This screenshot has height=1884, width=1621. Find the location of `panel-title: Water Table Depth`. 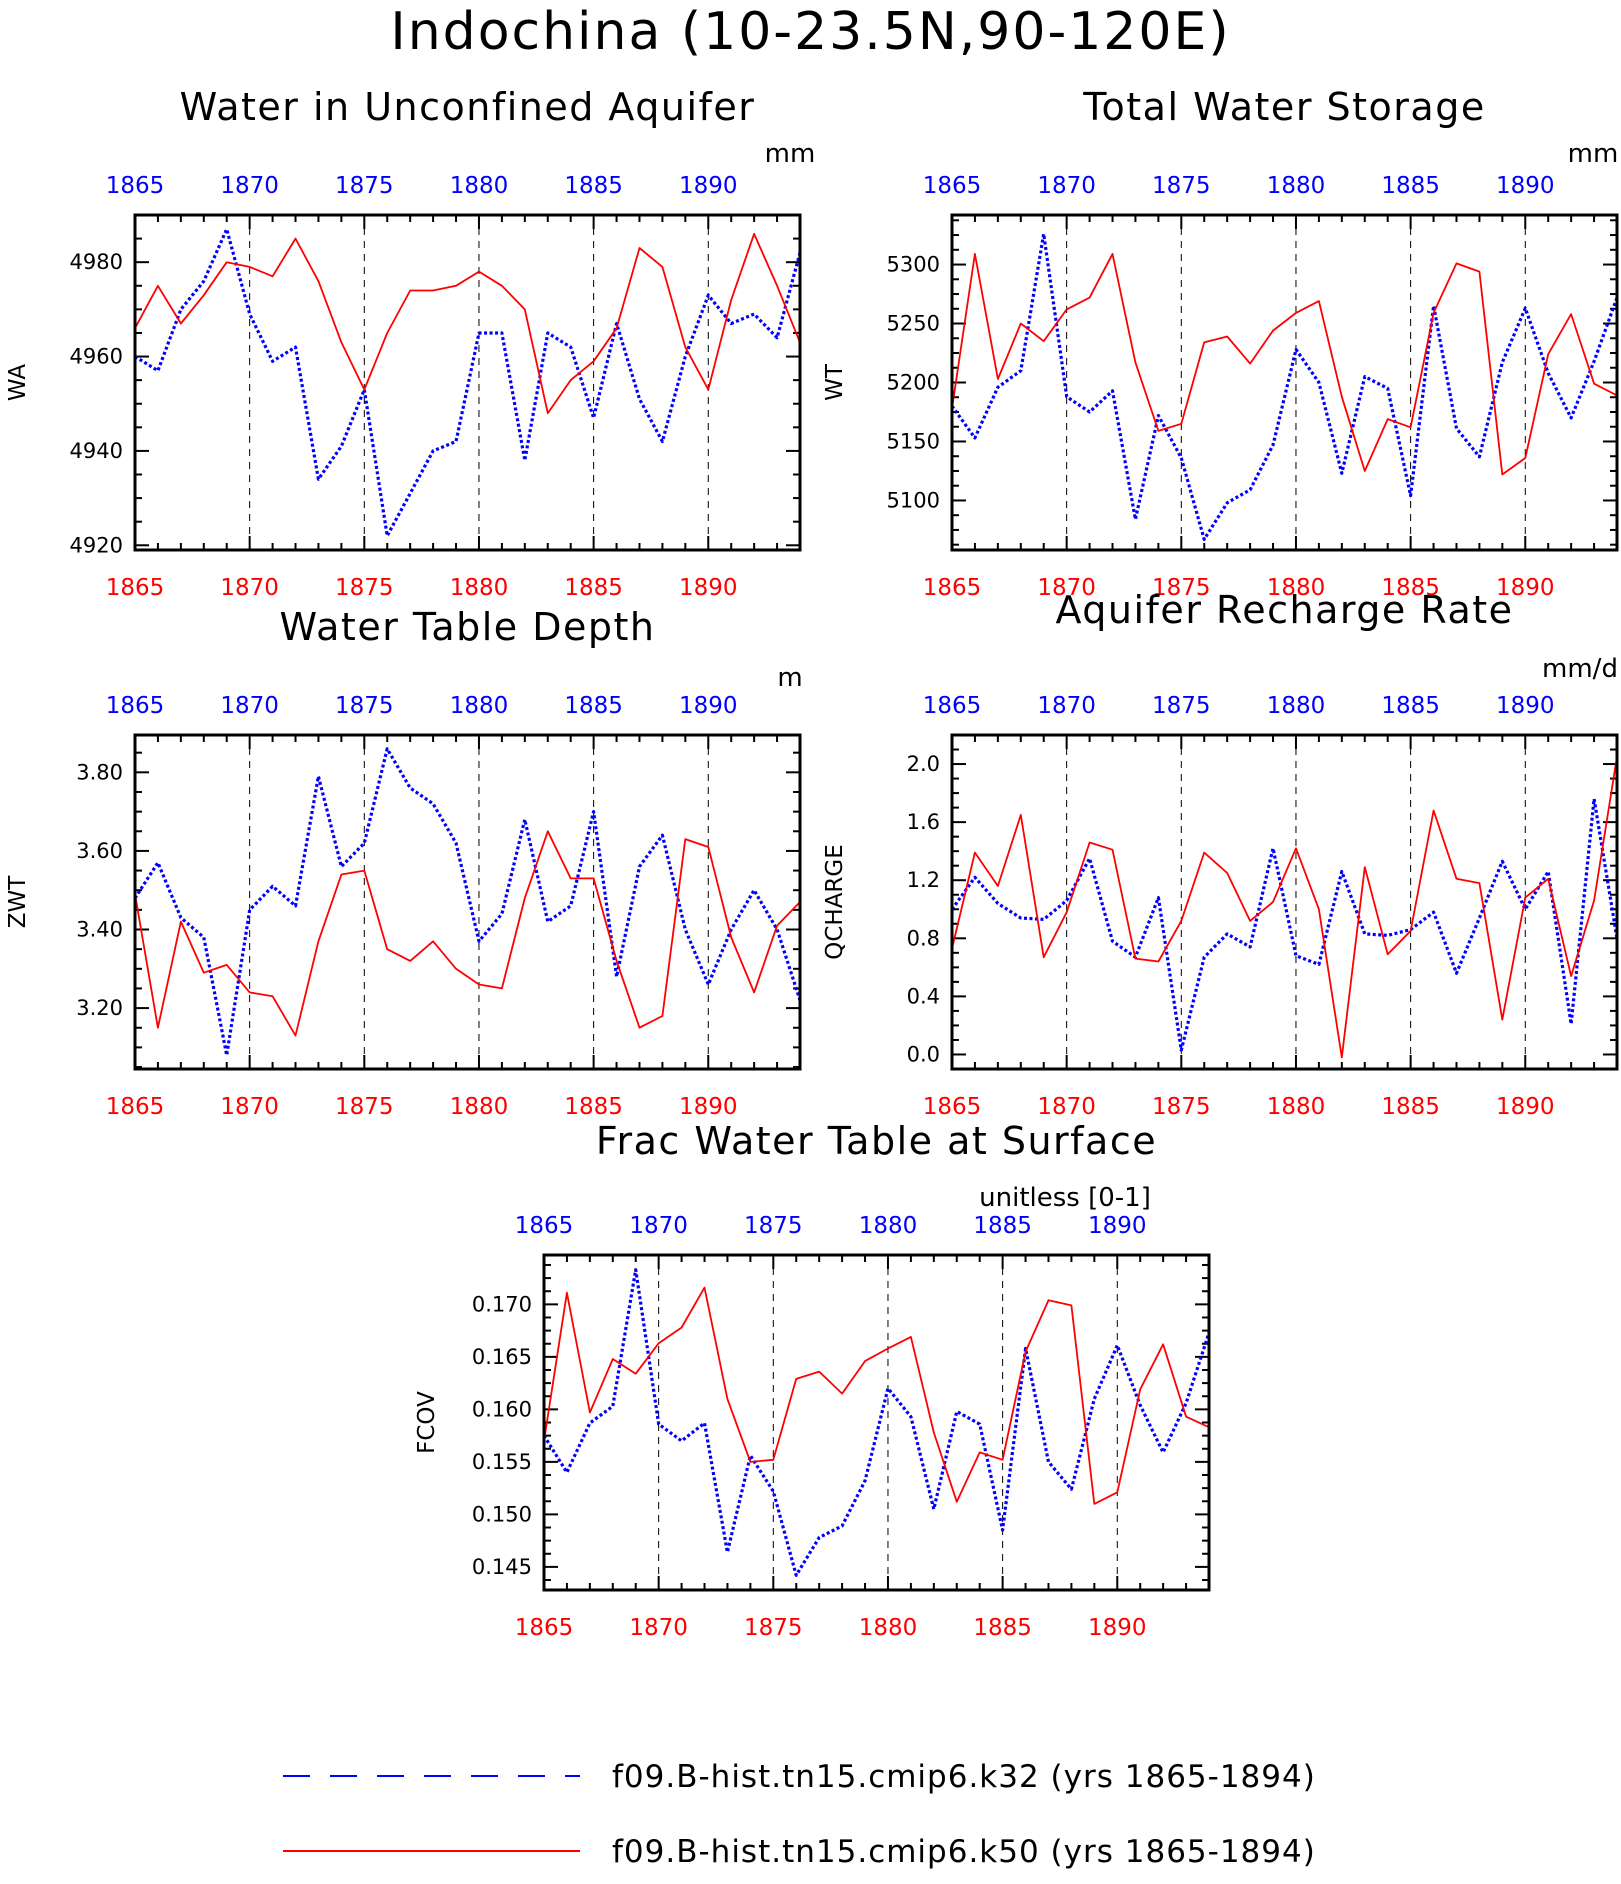

panel-title: Water Table Depth is located at coordinates (468, 627).